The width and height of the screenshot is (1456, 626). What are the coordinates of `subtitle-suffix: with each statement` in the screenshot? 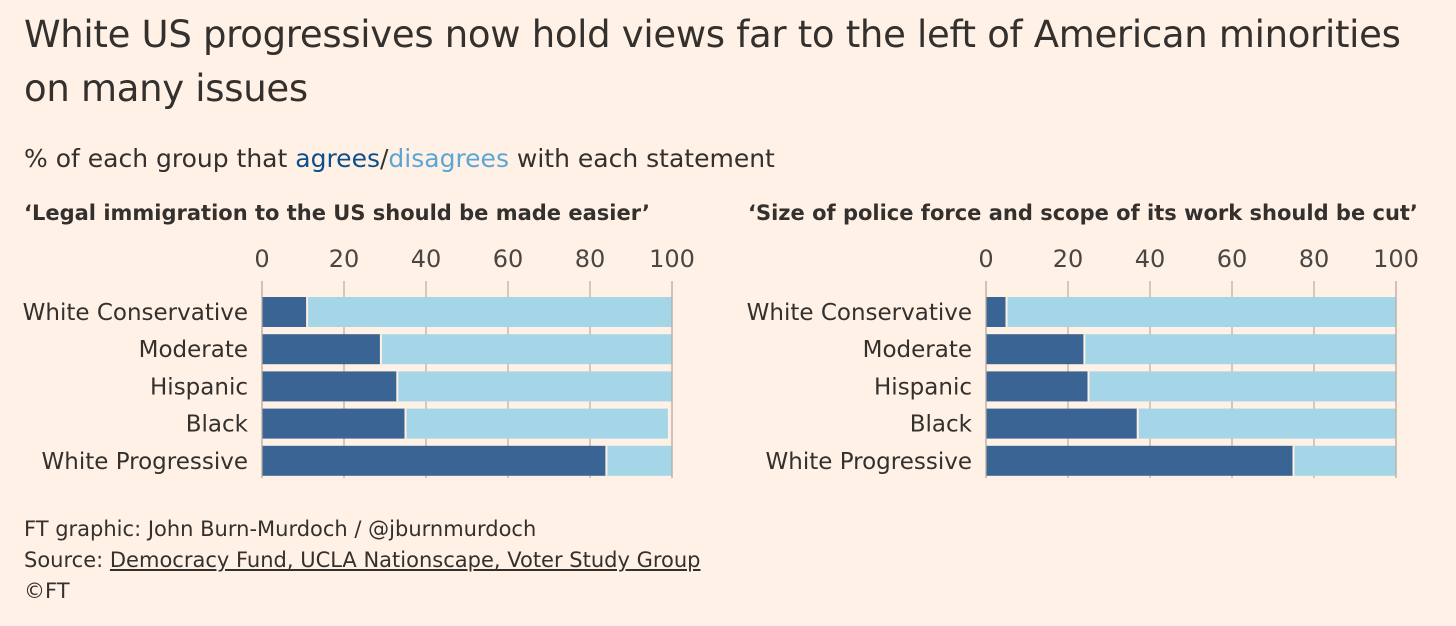 It's located at (641, 158).